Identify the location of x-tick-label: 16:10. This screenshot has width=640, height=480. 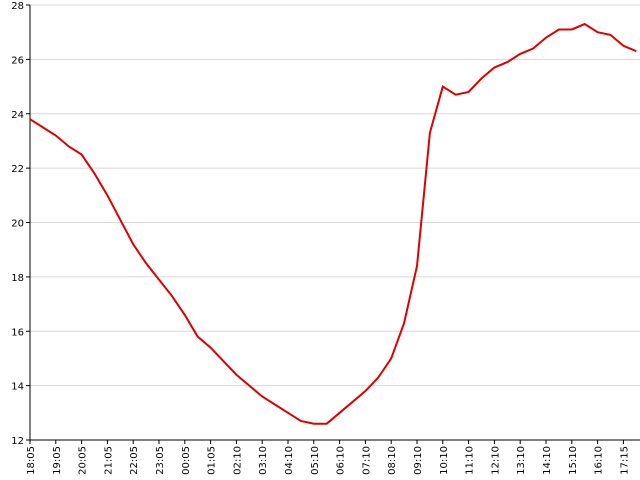
(599, 460).